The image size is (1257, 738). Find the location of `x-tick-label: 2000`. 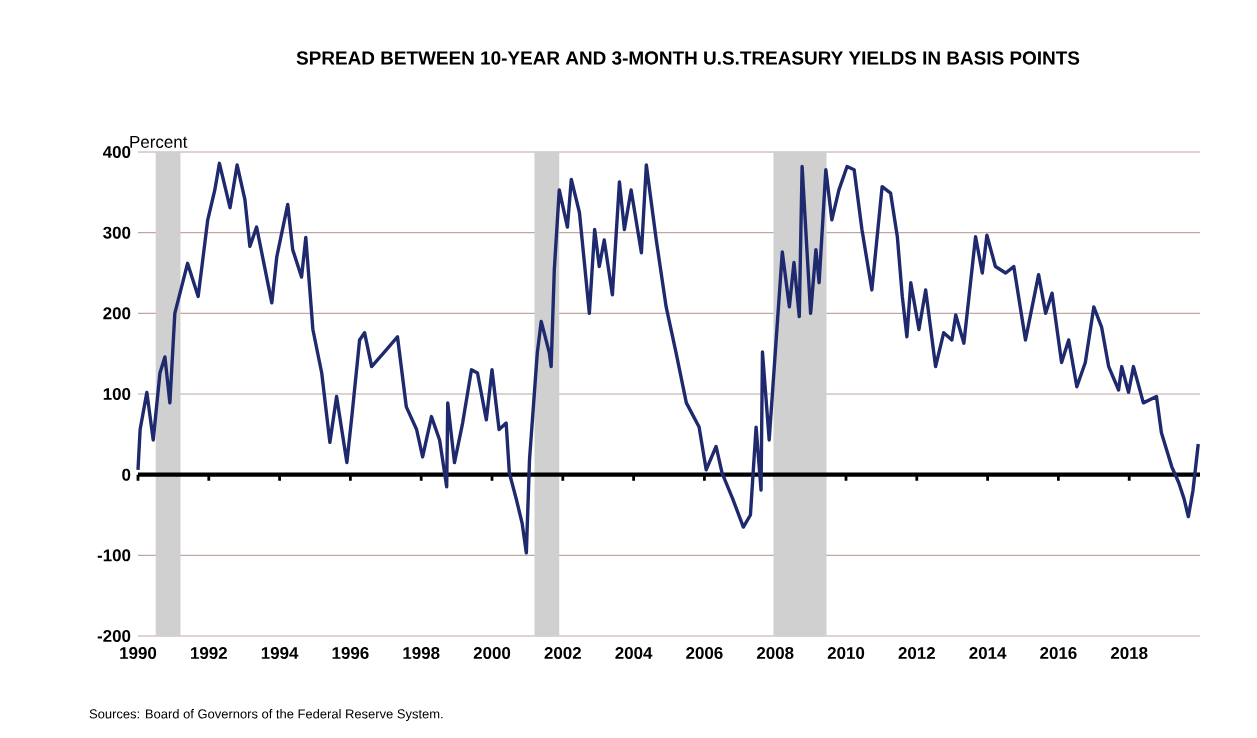

x-tick-label: 2000 is located at coordinates (492, 653).